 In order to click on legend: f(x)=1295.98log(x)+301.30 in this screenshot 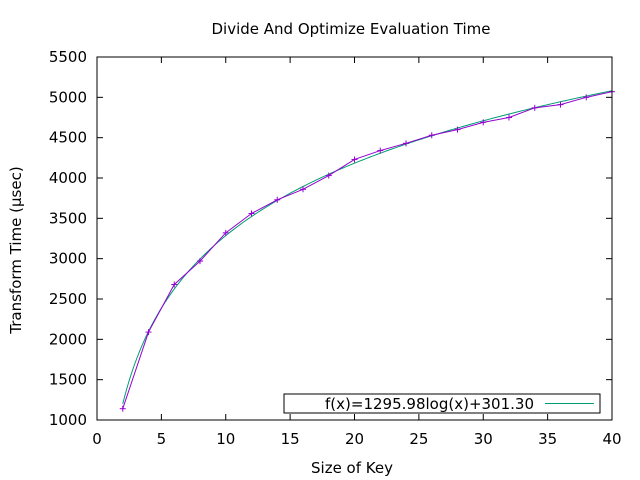, I will do `click(442, 403)`.